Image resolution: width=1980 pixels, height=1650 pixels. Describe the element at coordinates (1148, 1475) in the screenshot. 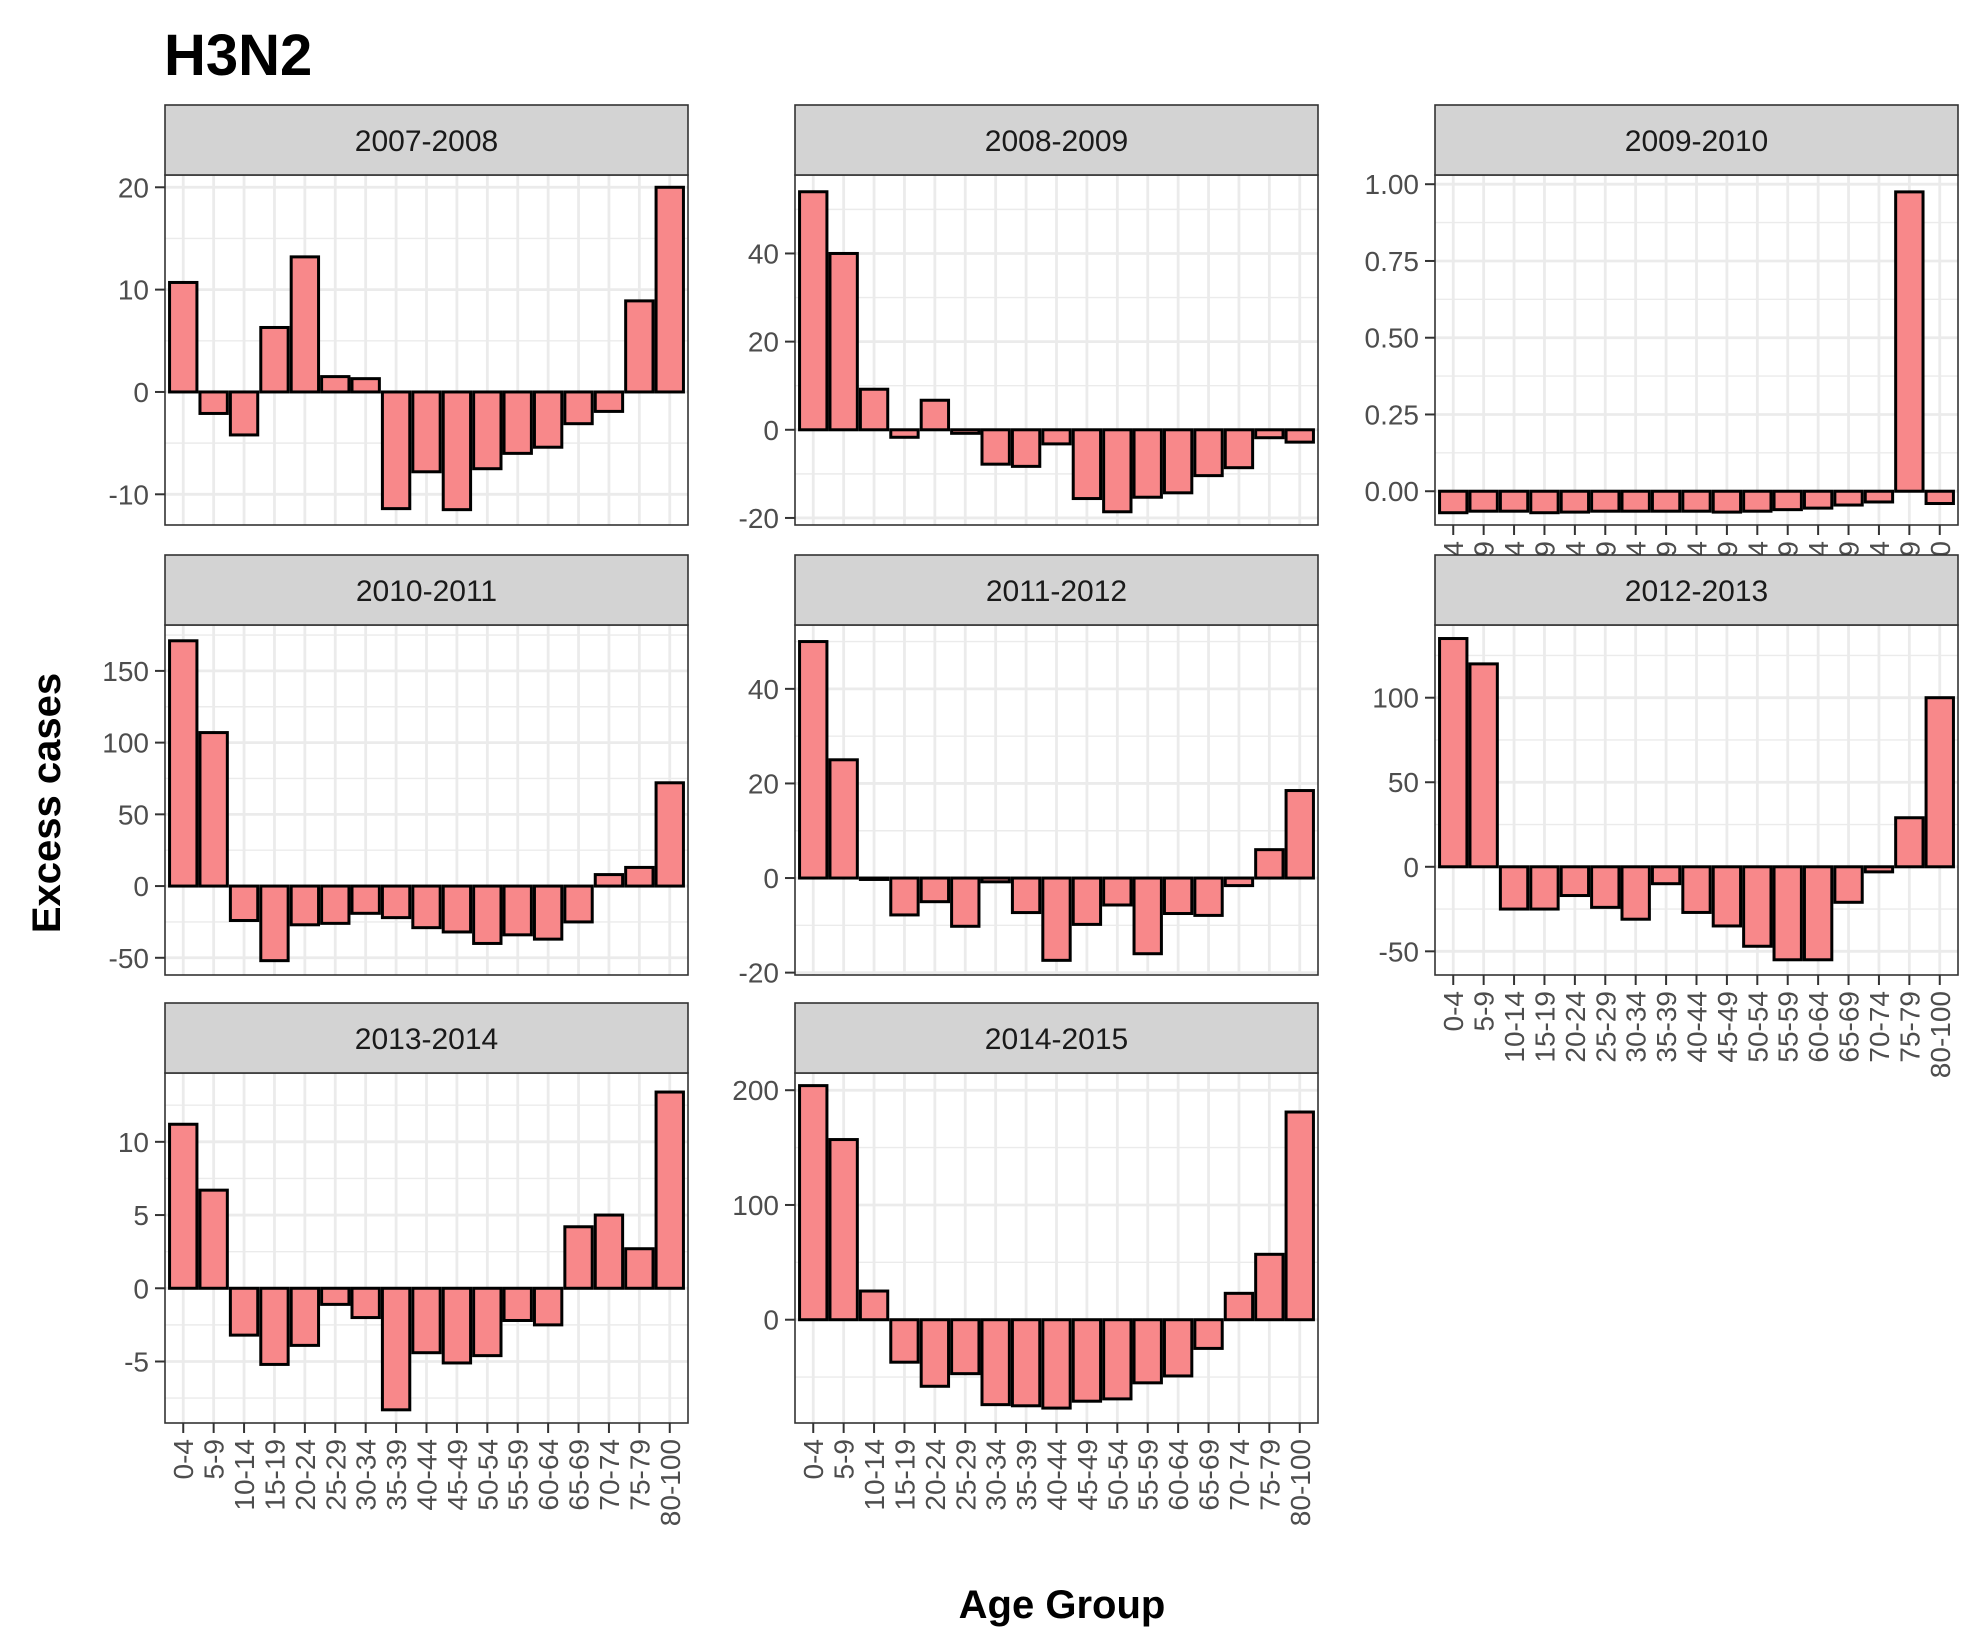

I see `x-tick-label: 55-59` at that location.